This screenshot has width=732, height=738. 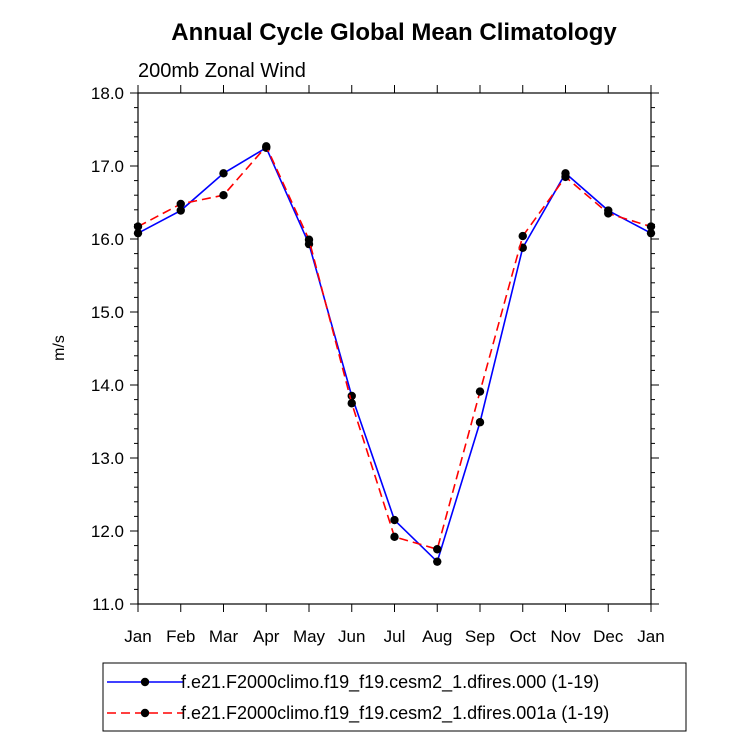 I want to click on x-tick-label: Feb, so click(x=180, y=636).